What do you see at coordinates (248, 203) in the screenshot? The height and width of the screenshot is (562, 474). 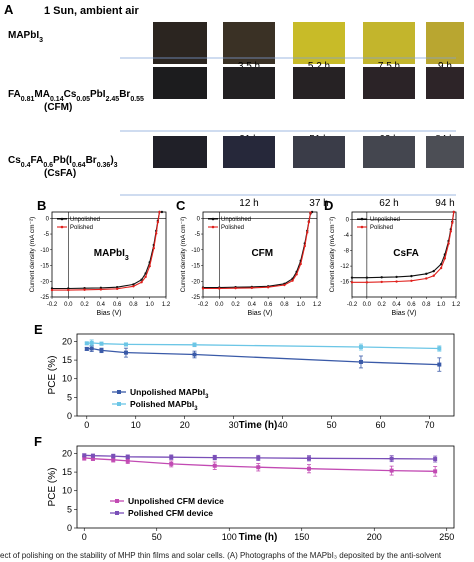 I see `time-label-3-2: 12 h` at bounding box center [248, 203].